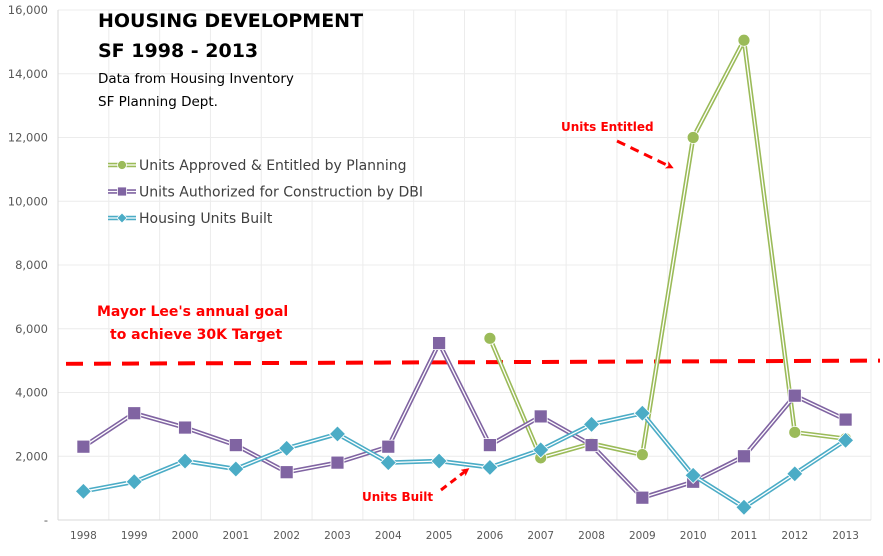 This screenshot has width=883, height=556. What do you see at coordinates (206, 219) in the screenshot?
I see `legend-label: Housing Units Built` at bounding box center [206, 219].